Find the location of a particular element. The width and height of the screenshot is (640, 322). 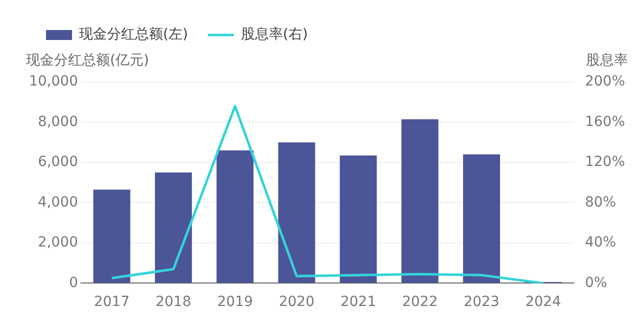

legend-label: 现金分红总额(左) is located at coordinates (133, 34).